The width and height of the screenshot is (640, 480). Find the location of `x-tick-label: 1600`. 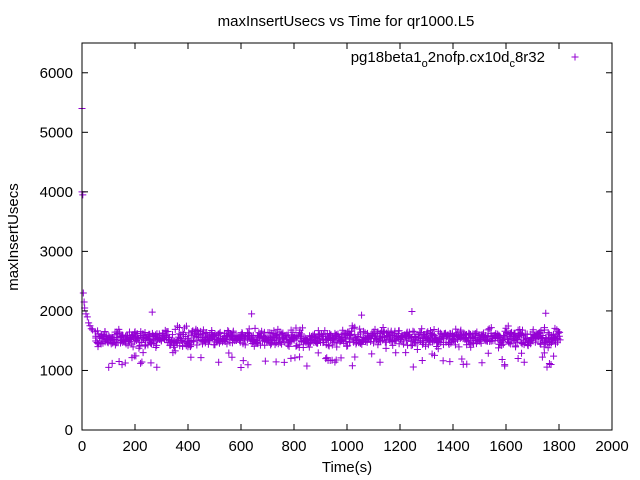

x-tick-label: 1600 is located at coordinates (505, 446).